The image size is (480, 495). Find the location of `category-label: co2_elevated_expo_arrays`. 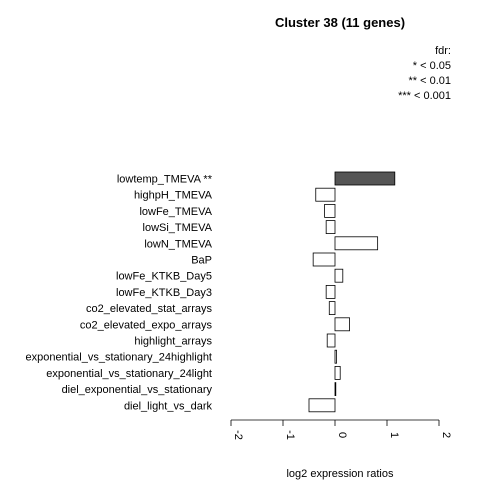

category-label: co2_elevated_expo_arrays is located at coordinates (146, 325).